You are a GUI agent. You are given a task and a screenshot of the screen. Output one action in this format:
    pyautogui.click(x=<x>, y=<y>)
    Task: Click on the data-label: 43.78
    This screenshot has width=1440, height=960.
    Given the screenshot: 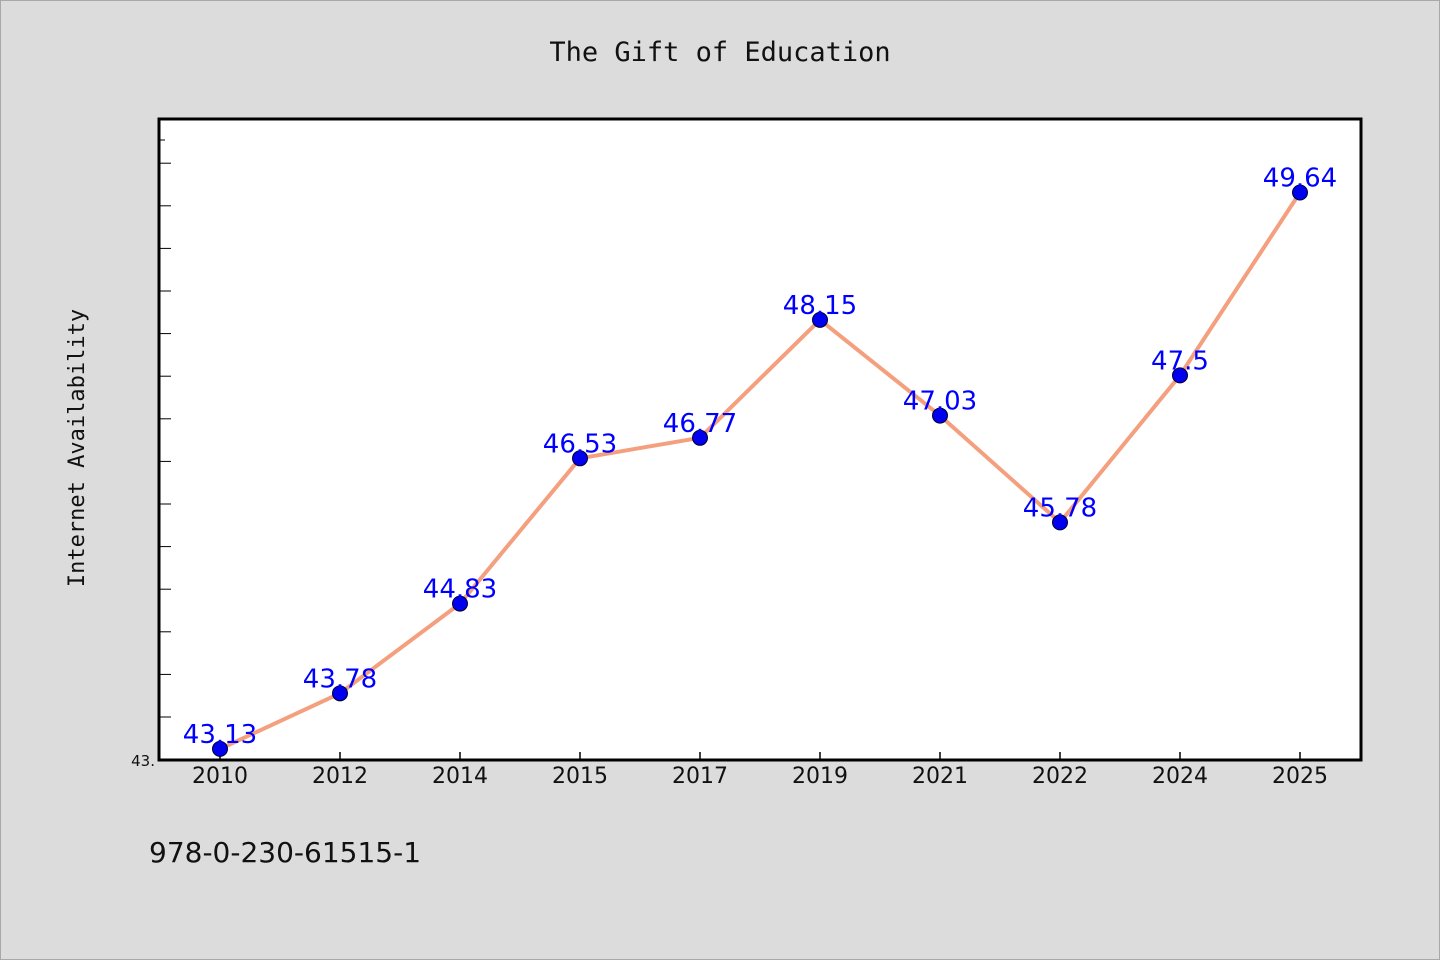 What is the action you would take?
    pyautogui.click(x=340, y=679)
    